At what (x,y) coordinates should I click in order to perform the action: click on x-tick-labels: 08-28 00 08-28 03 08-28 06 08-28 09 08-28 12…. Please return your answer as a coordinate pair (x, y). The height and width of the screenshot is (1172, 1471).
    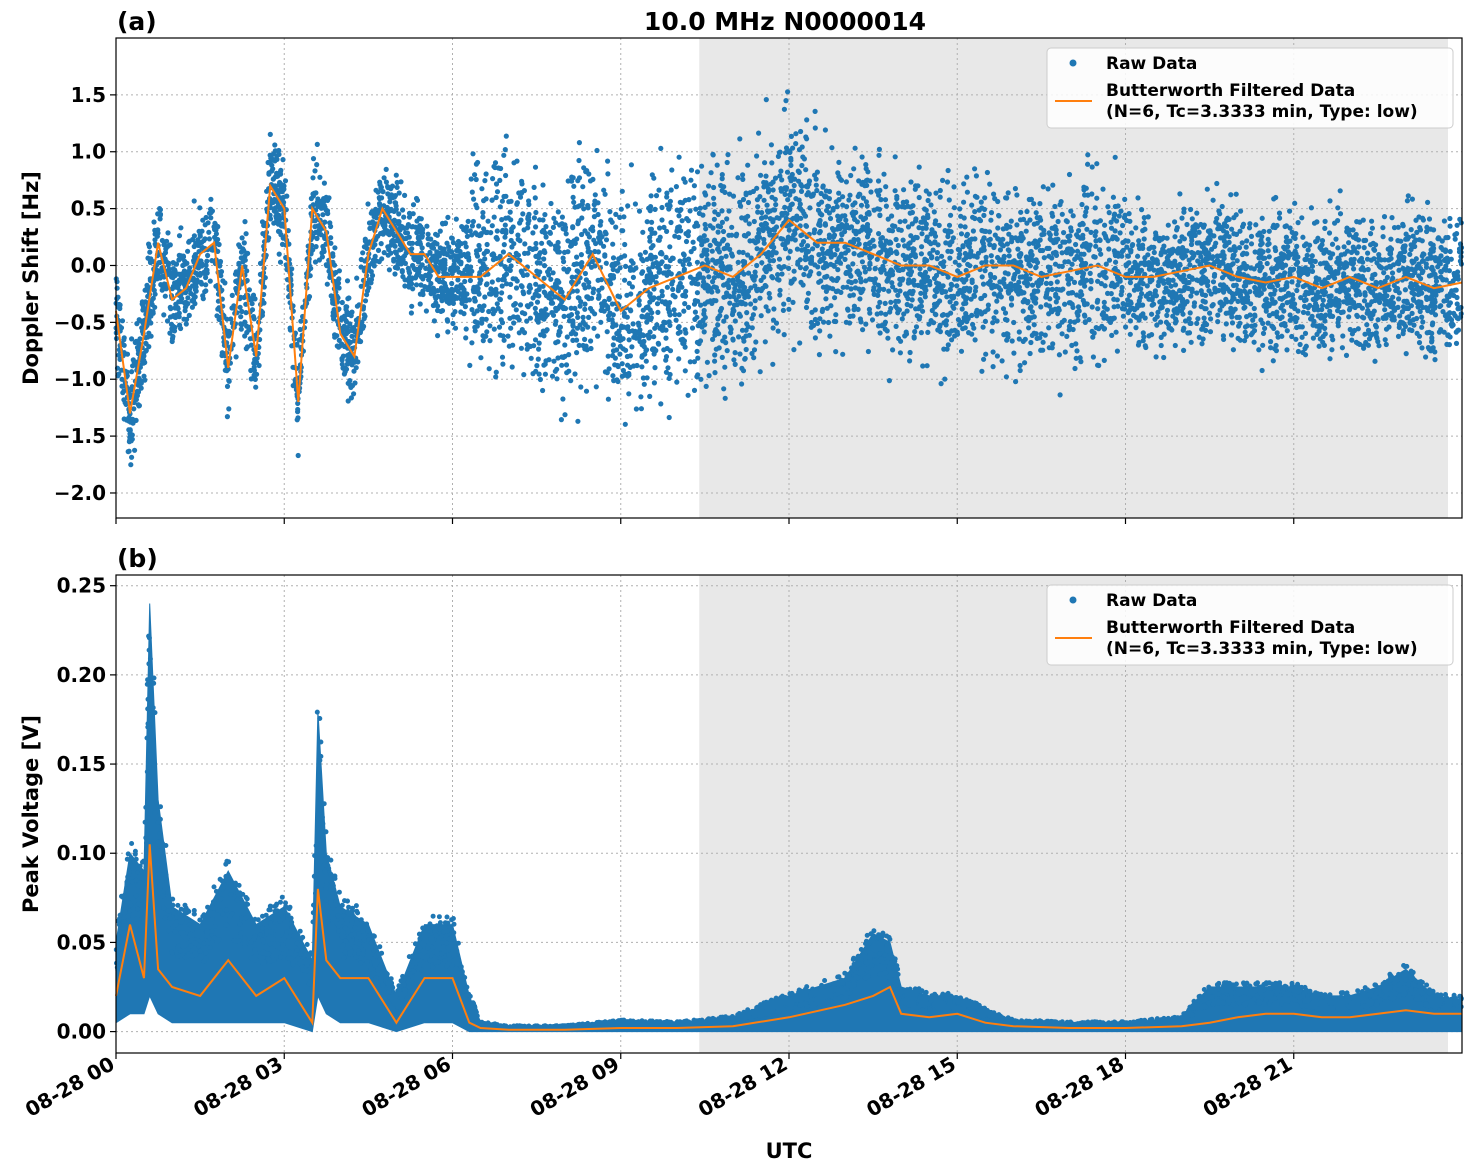
    Looking at the image, I should click on (658, 1087).